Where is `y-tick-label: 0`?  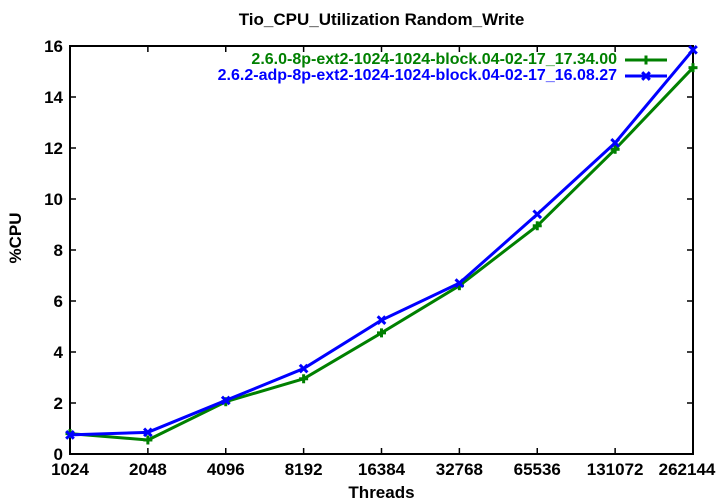
y-tick-label: 0 is located at coordinates (58, 454).